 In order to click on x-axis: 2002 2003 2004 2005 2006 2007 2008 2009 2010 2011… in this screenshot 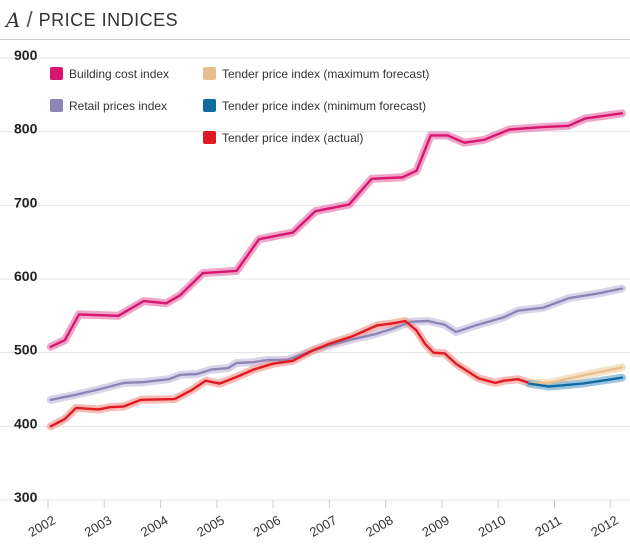, I will do `click(322, 525)`.